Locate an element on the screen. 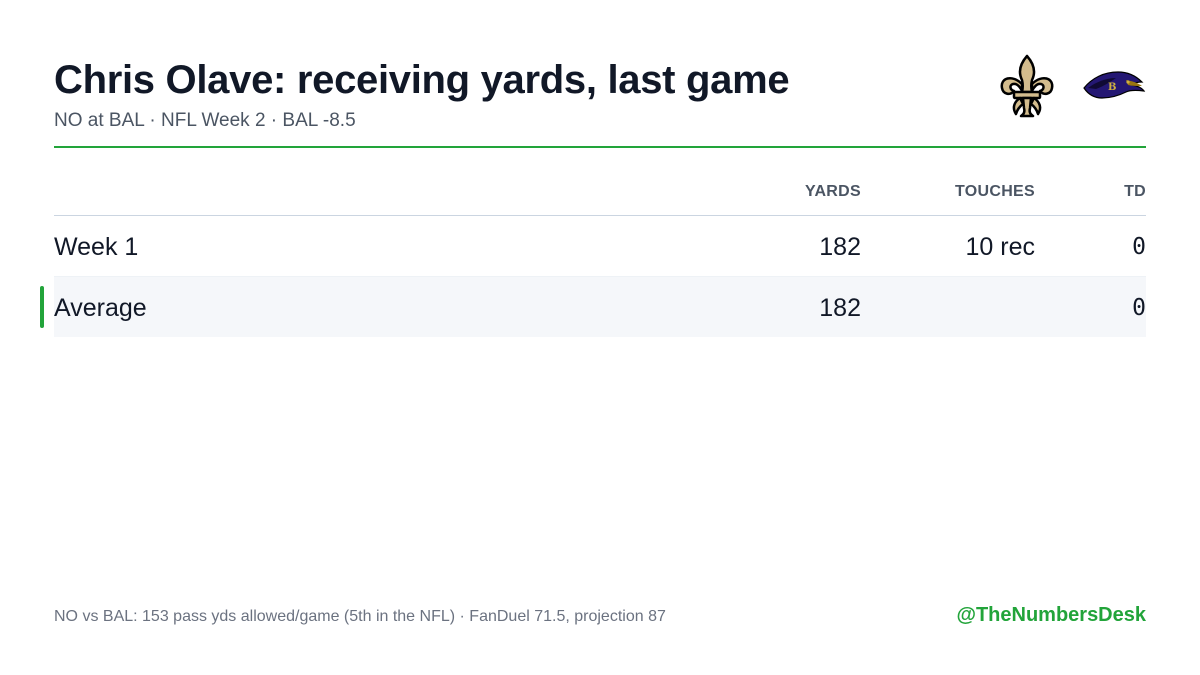  page-title: Chris Olave: receiving yards, last game is located at coordinates (422, 80).